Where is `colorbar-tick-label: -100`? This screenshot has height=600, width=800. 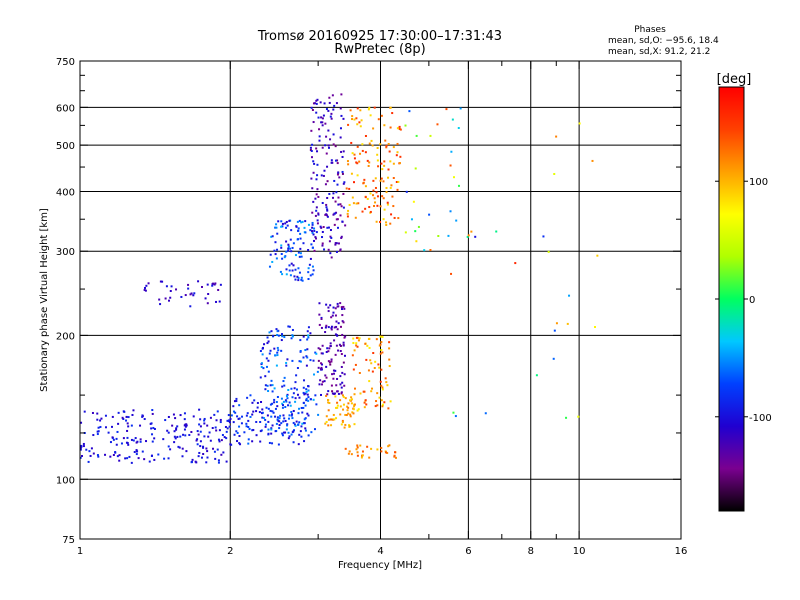
colorbar-tick-label: -100 is located at coordinates (760, 418).